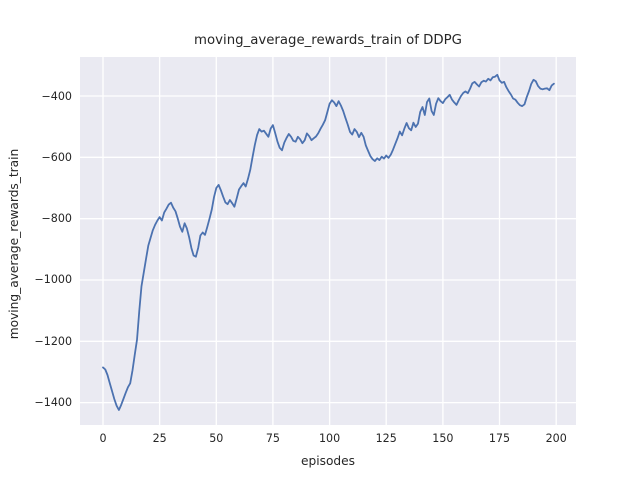 The width and height of the screenshot is (640, 480). I want to click on x-tick-label: 150, so click(443, 438).